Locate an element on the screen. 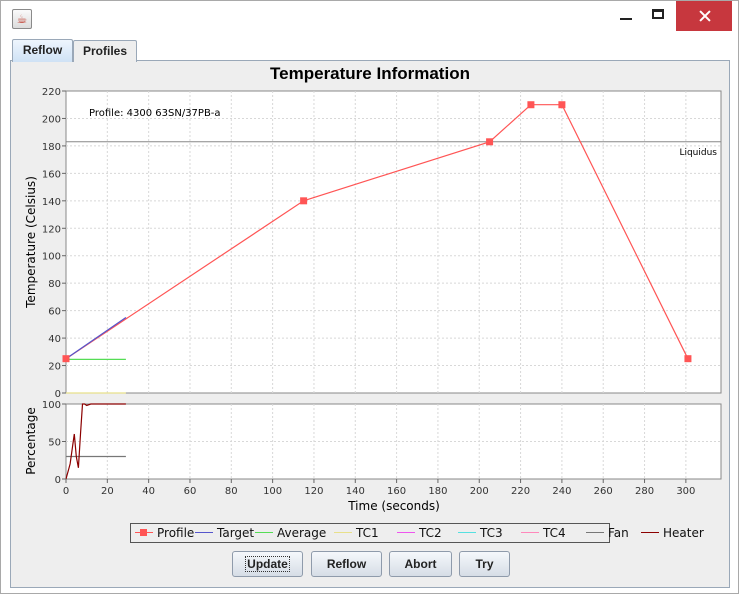 The image size is (739, 594). y-tick-label: 160 is located at coordinates (51, 174).